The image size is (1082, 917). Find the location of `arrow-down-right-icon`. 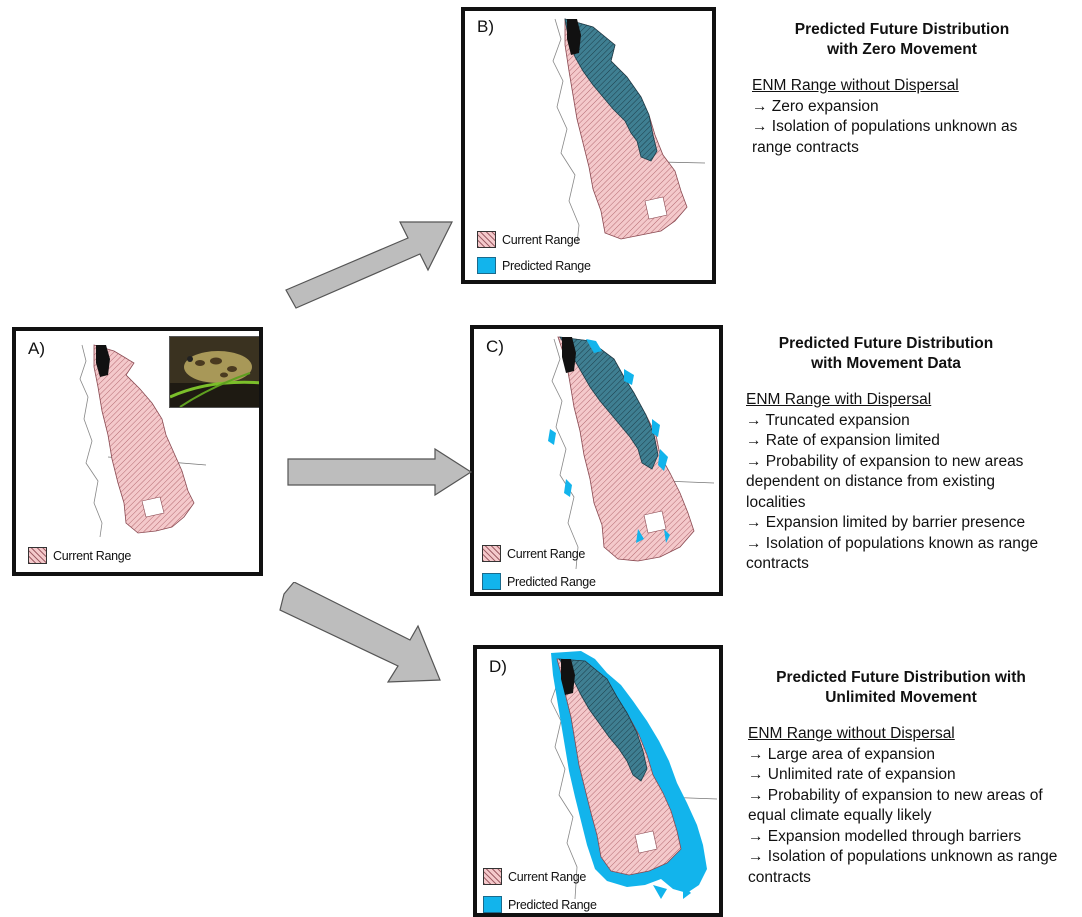

arrow-down-right-icon is located at coordinates (360, 632).